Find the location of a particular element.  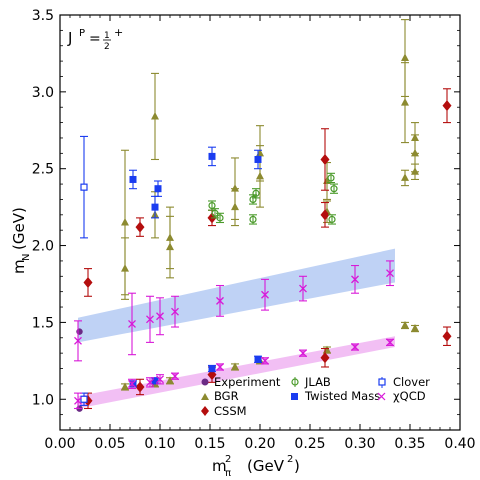

spin-parity-annotation: J P = 1 2 + is located at coordinates (95, 39).